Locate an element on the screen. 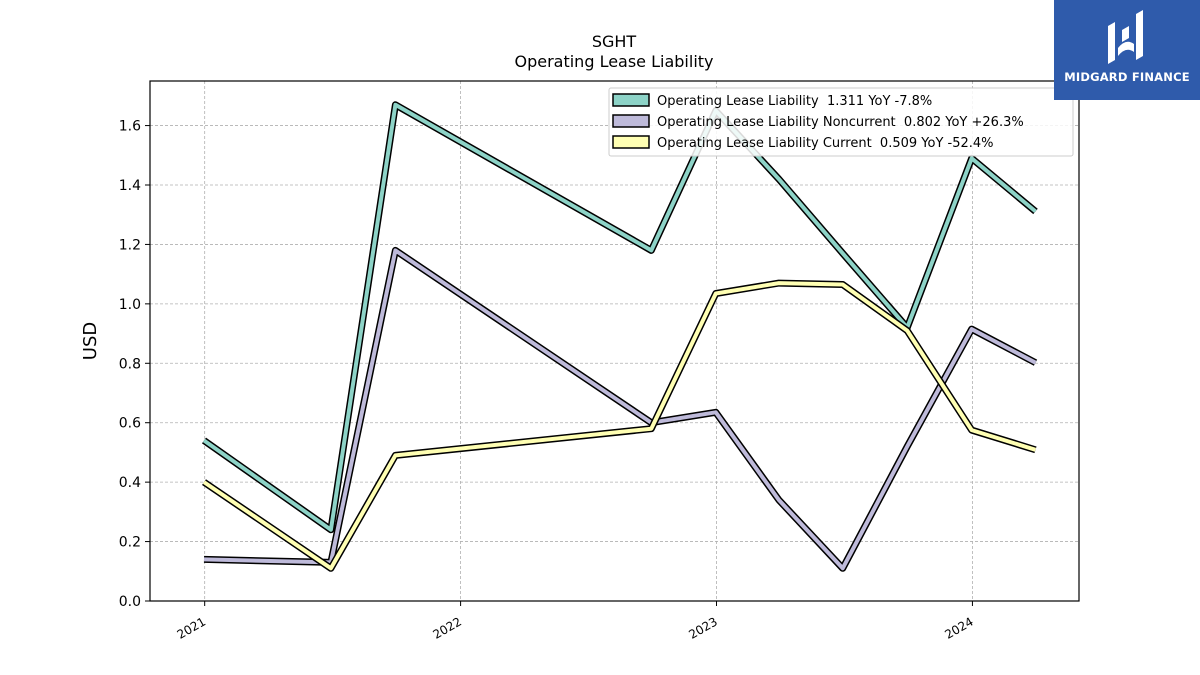  y-tick-label: 0.2 is located at coordinates (130, 543).